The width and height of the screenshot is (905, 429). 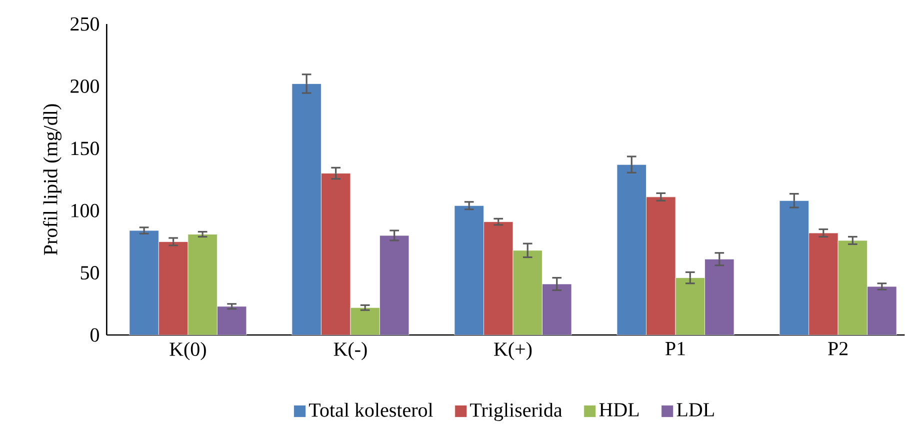 I want to click on y-tick-label: 100, so click(x=85, y=211).